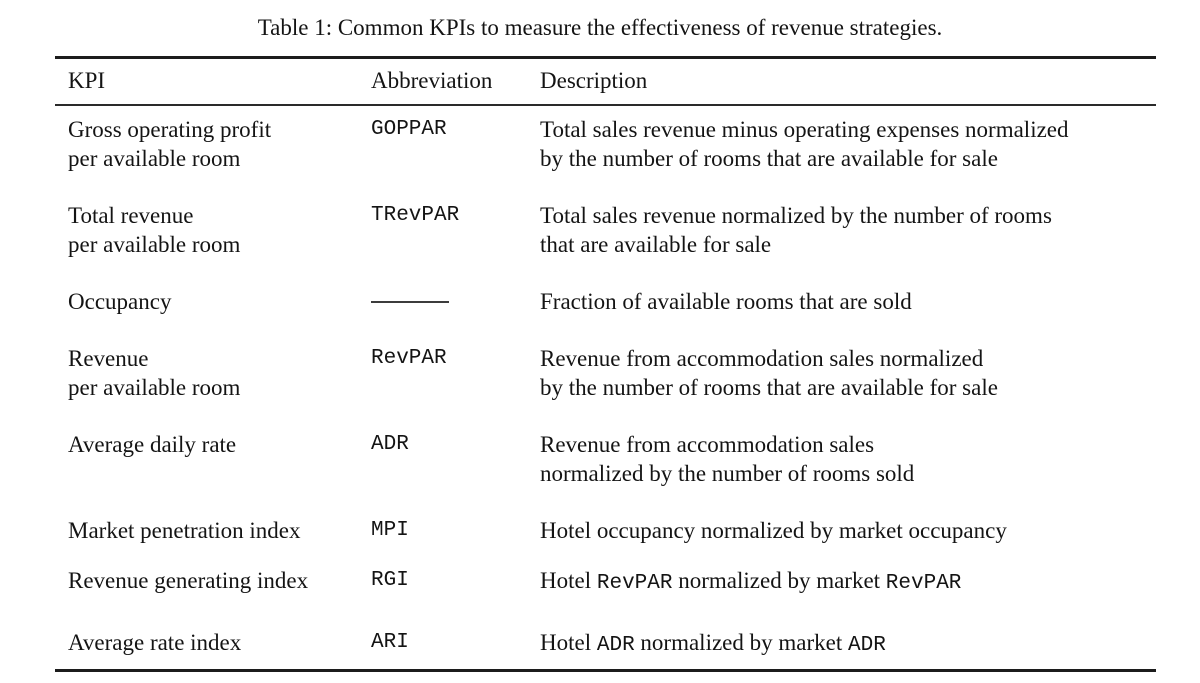 The width and height of the screenshot is (1200, 683). I want to click on abbreviation-cell: RevPAR, so click(409, 358).